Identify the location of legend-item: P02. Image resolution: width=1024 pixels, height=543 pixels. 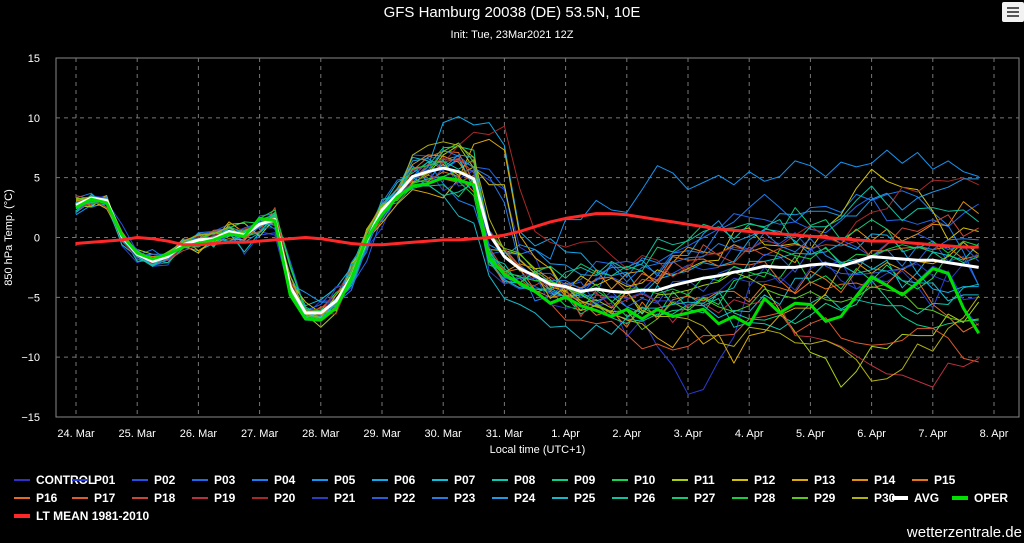
(153, 480).